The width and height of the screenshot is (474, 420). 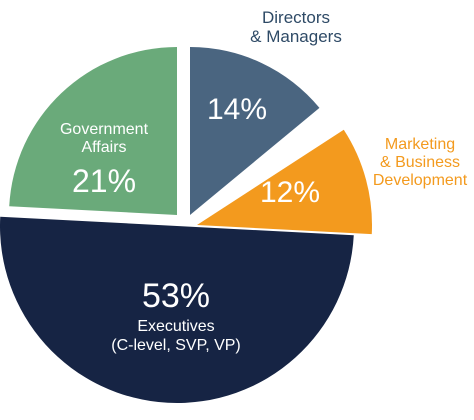 I want to click on label-government-line2: Affairs, so click(x=103, y=147).